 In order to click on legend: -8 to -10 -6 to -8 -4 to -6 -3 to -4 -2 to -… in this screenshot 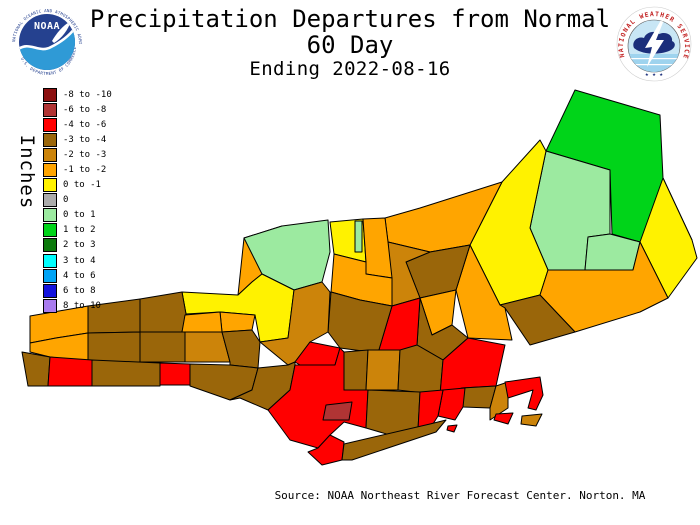, I will do `click(77, 200)`.